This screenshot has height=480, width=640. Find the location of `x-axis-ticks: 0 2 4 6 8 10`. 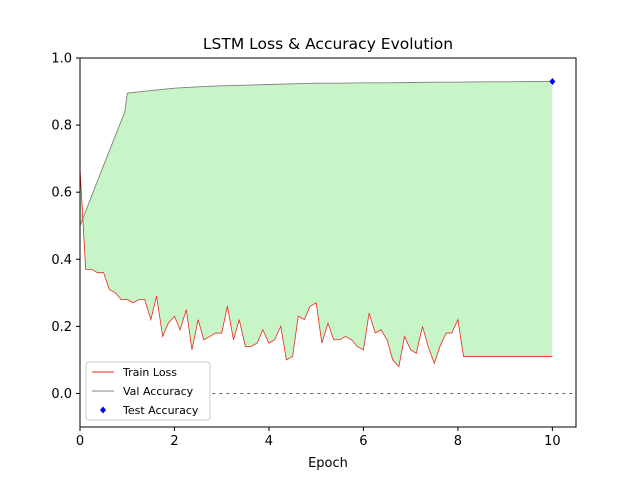

x-axis-ticks: 0 2 4 6 8 10 is located at coordinates (318, 438).